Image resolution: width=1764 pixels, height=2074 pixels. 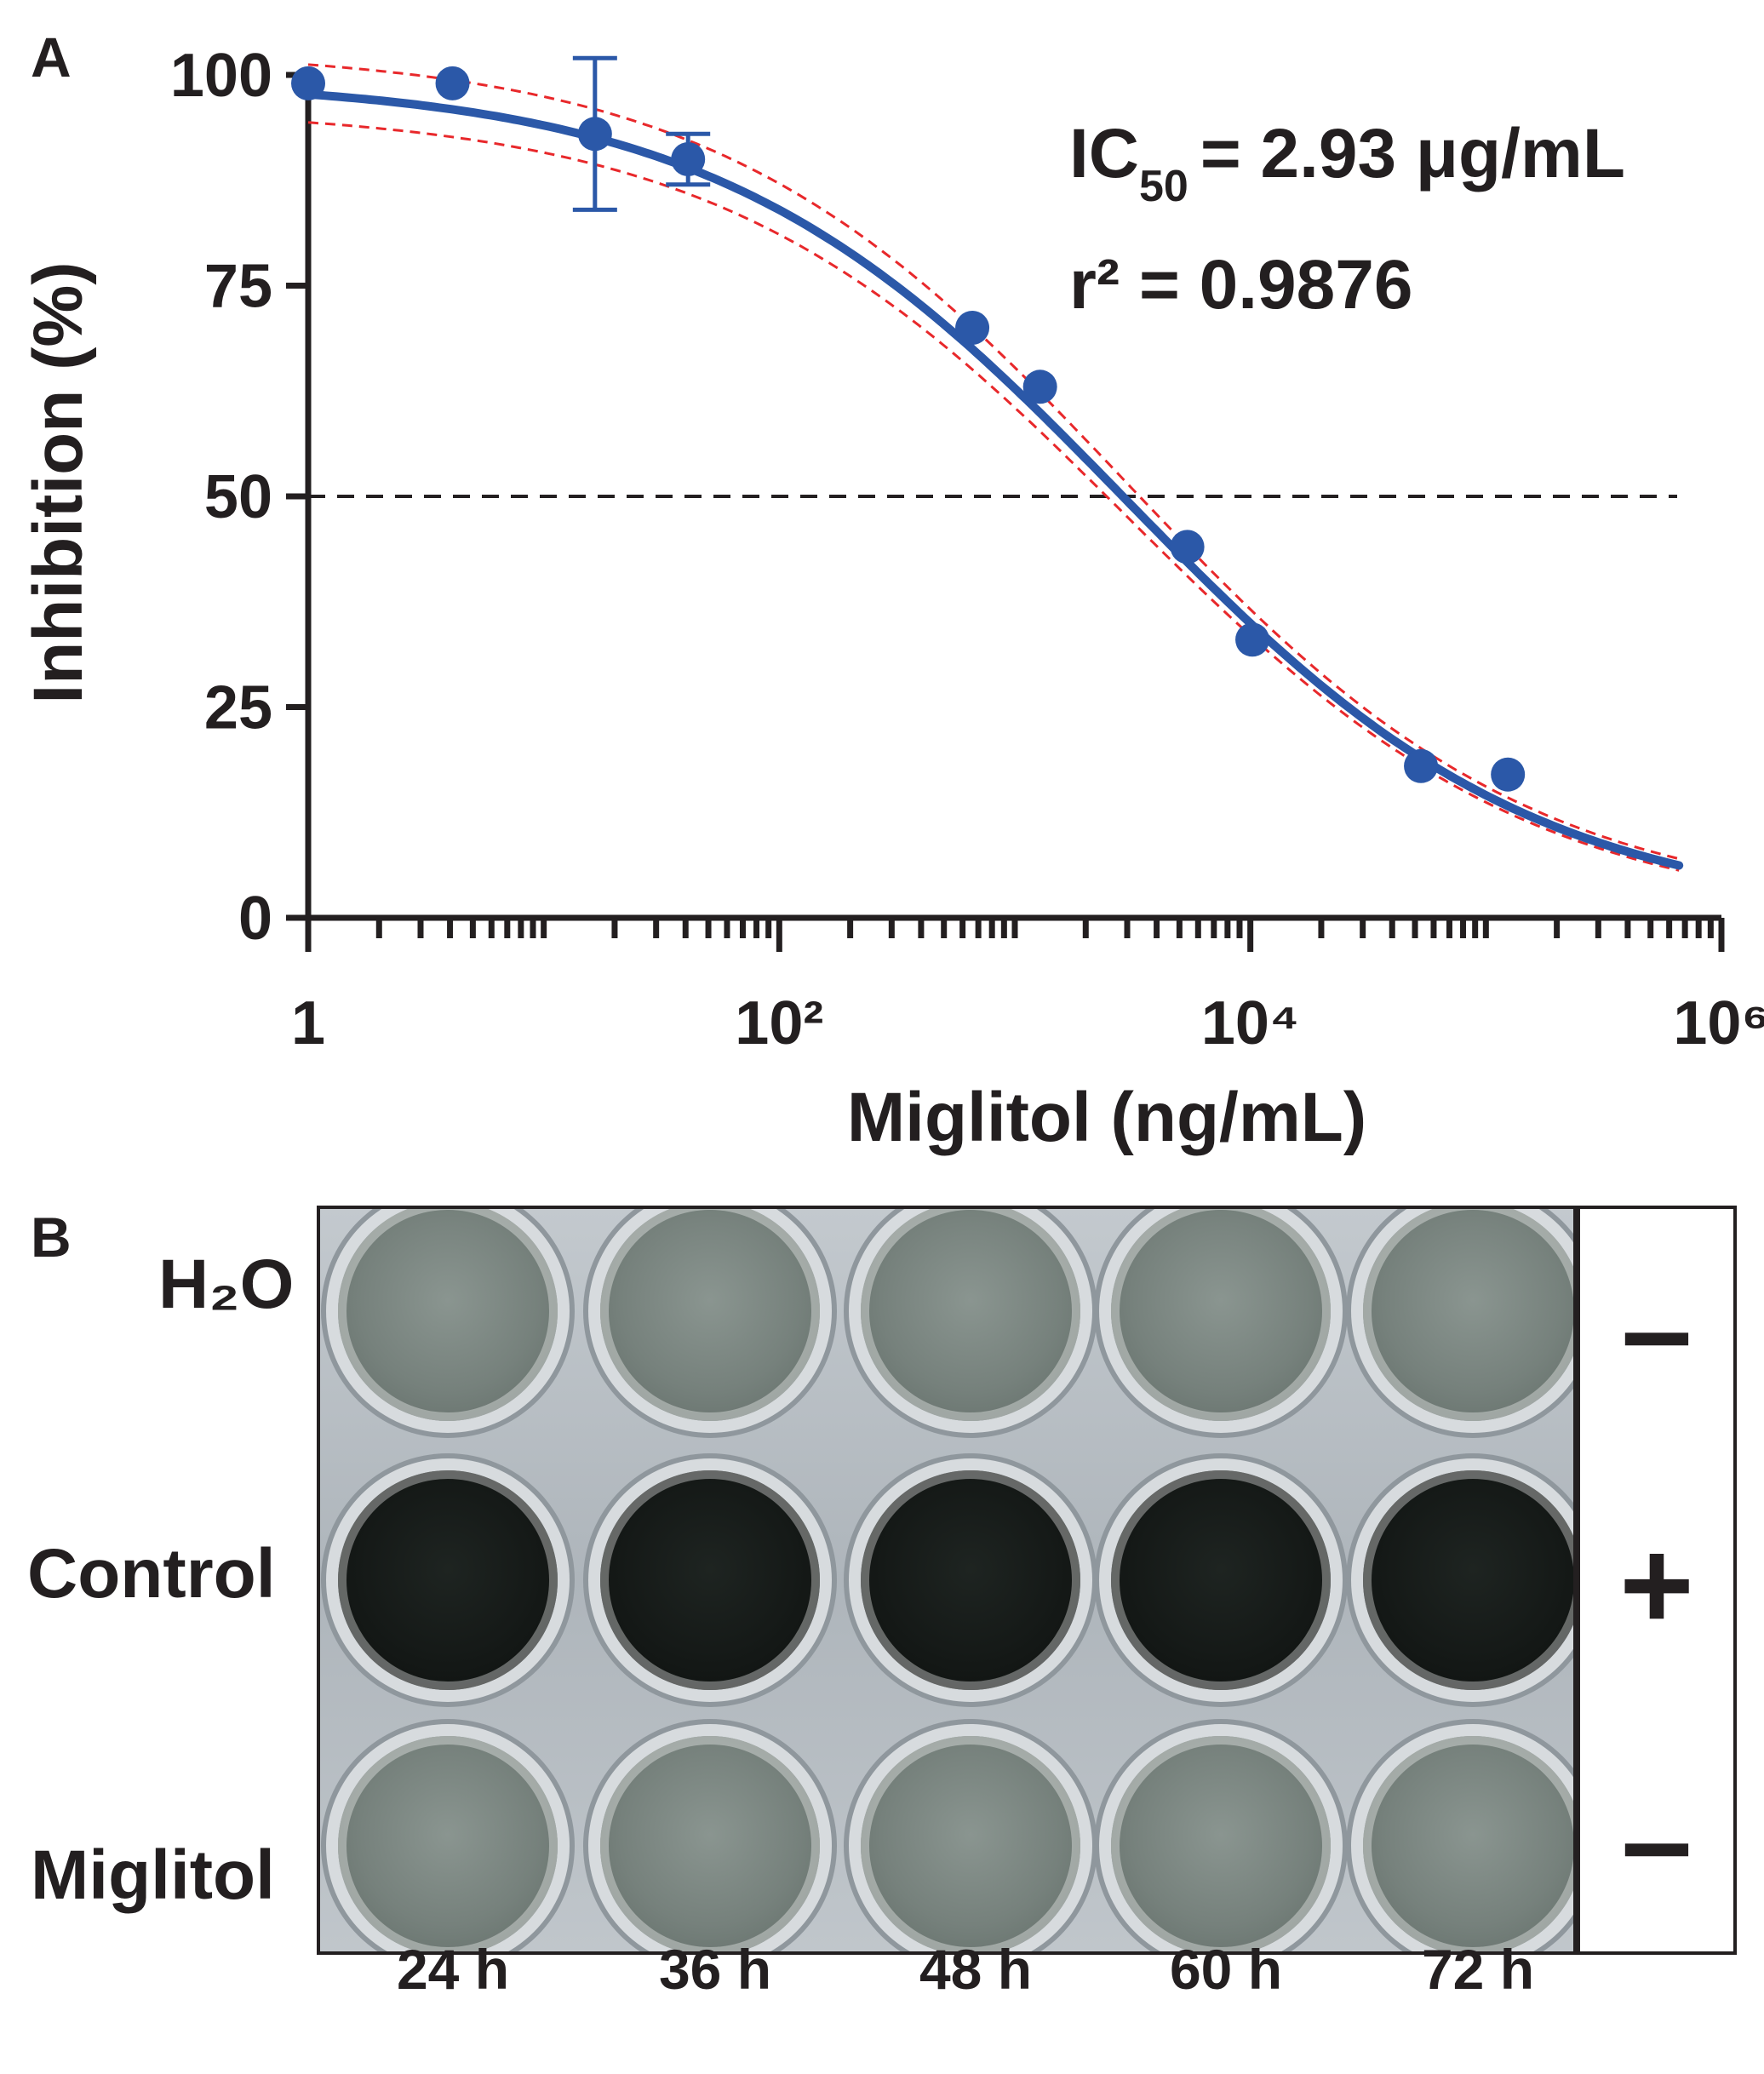 I want to click on sign-control: +, so click(x=1656, y=1584).